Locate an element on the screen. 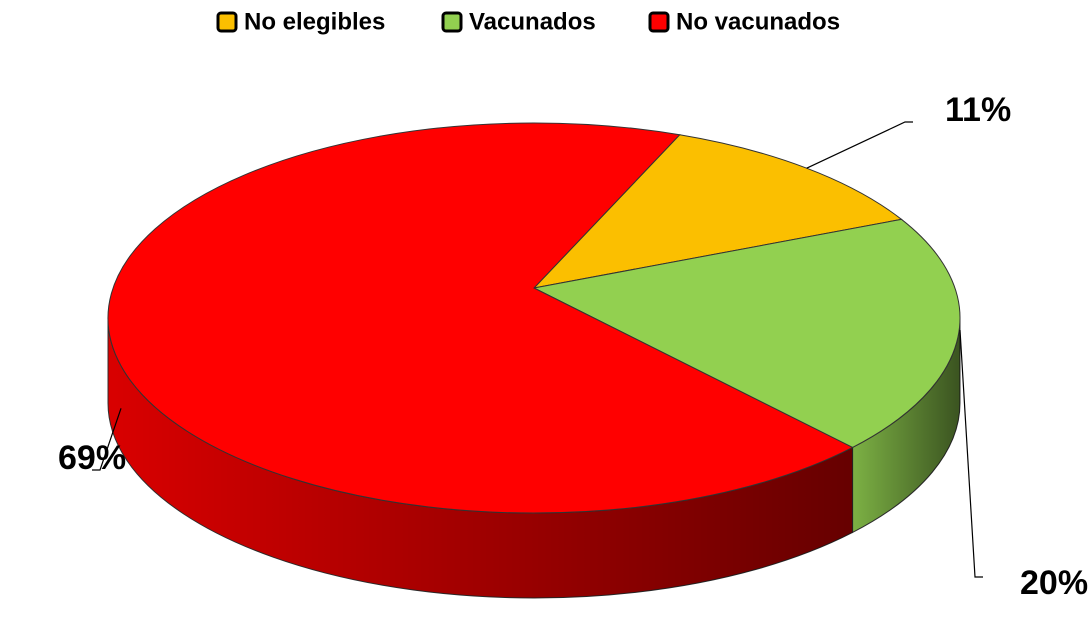 Image resolution: width=1092 pixels, height=623 pixels. data-label: 11% is located at coordinates (978, 110).